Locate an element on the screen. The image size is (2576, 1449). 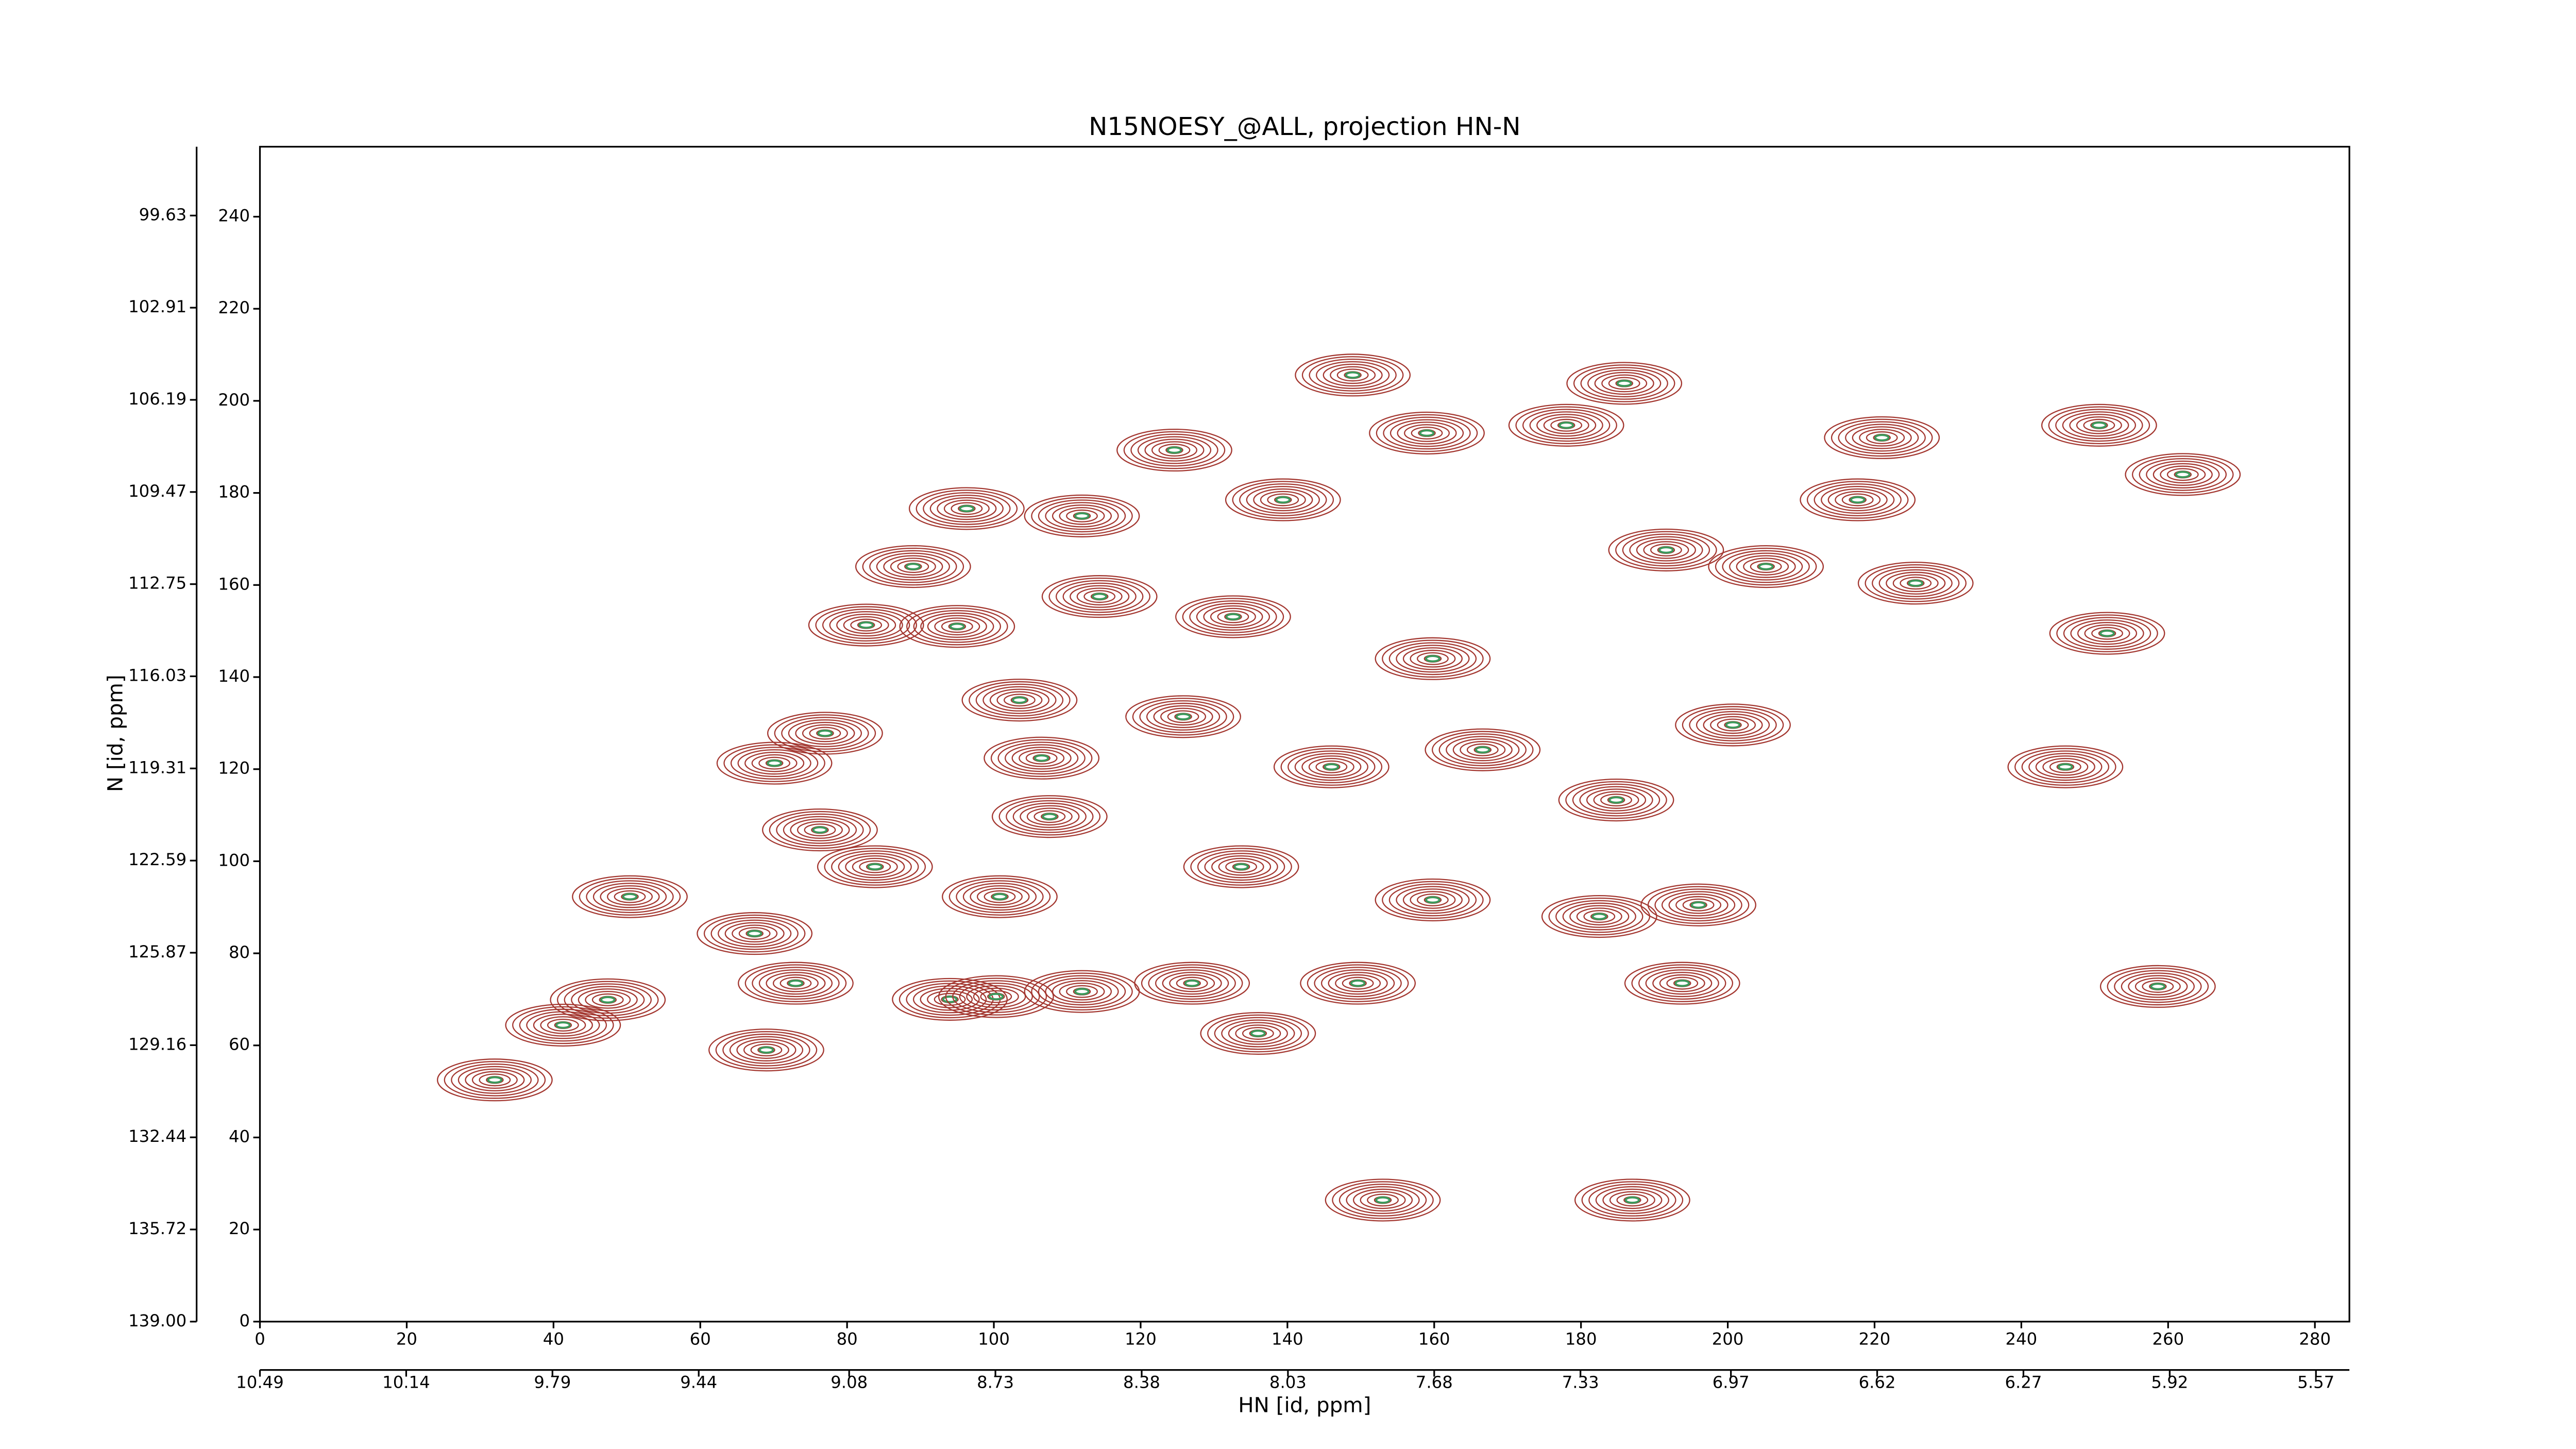
x-tick-label: 180 is located at coordinates (1581, 1339).